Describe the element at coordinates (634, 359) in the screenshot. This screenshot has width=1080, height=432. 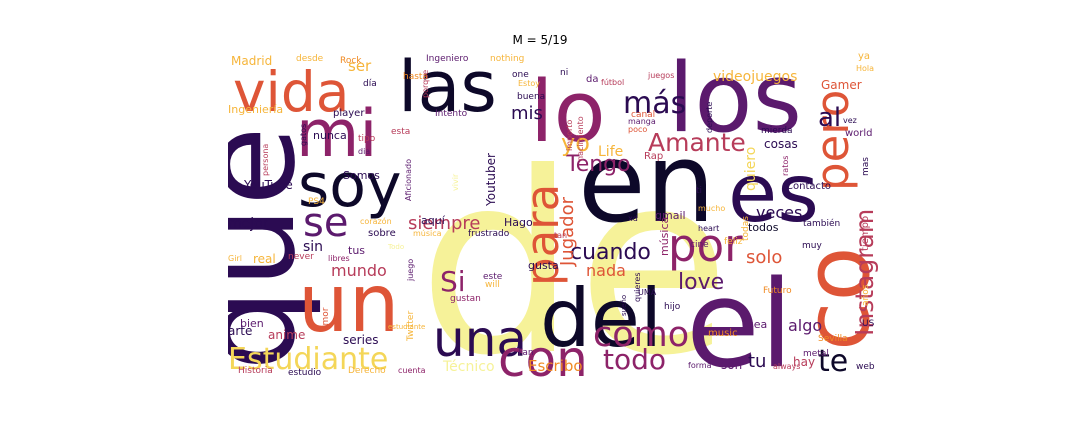
I see `cloud-word-todo: todo` at that location.